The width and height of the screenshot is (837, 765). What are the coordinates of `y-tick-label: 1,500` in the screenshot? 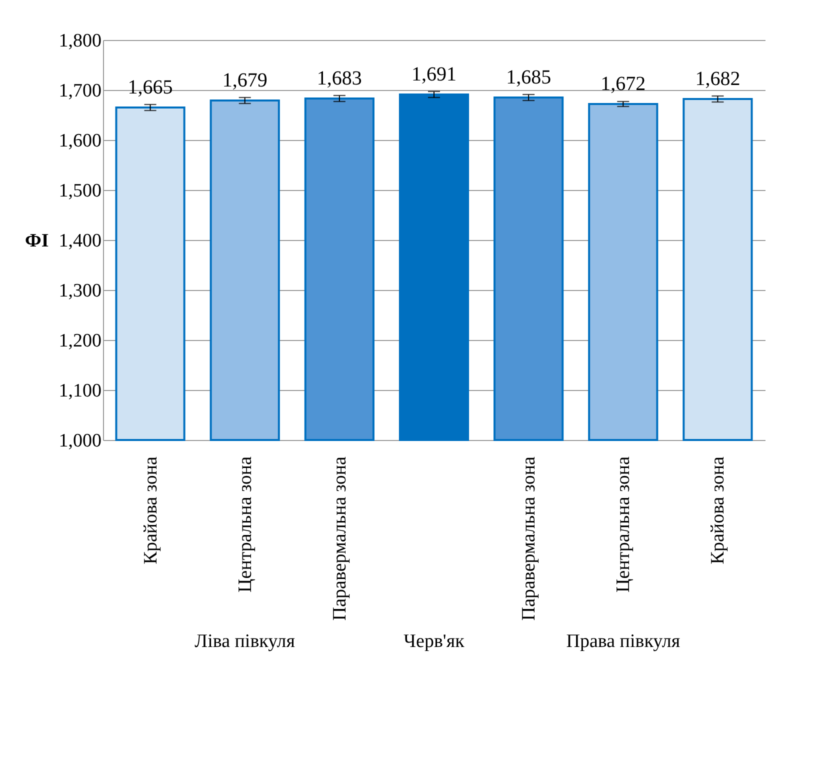 It's located at (80, 191).